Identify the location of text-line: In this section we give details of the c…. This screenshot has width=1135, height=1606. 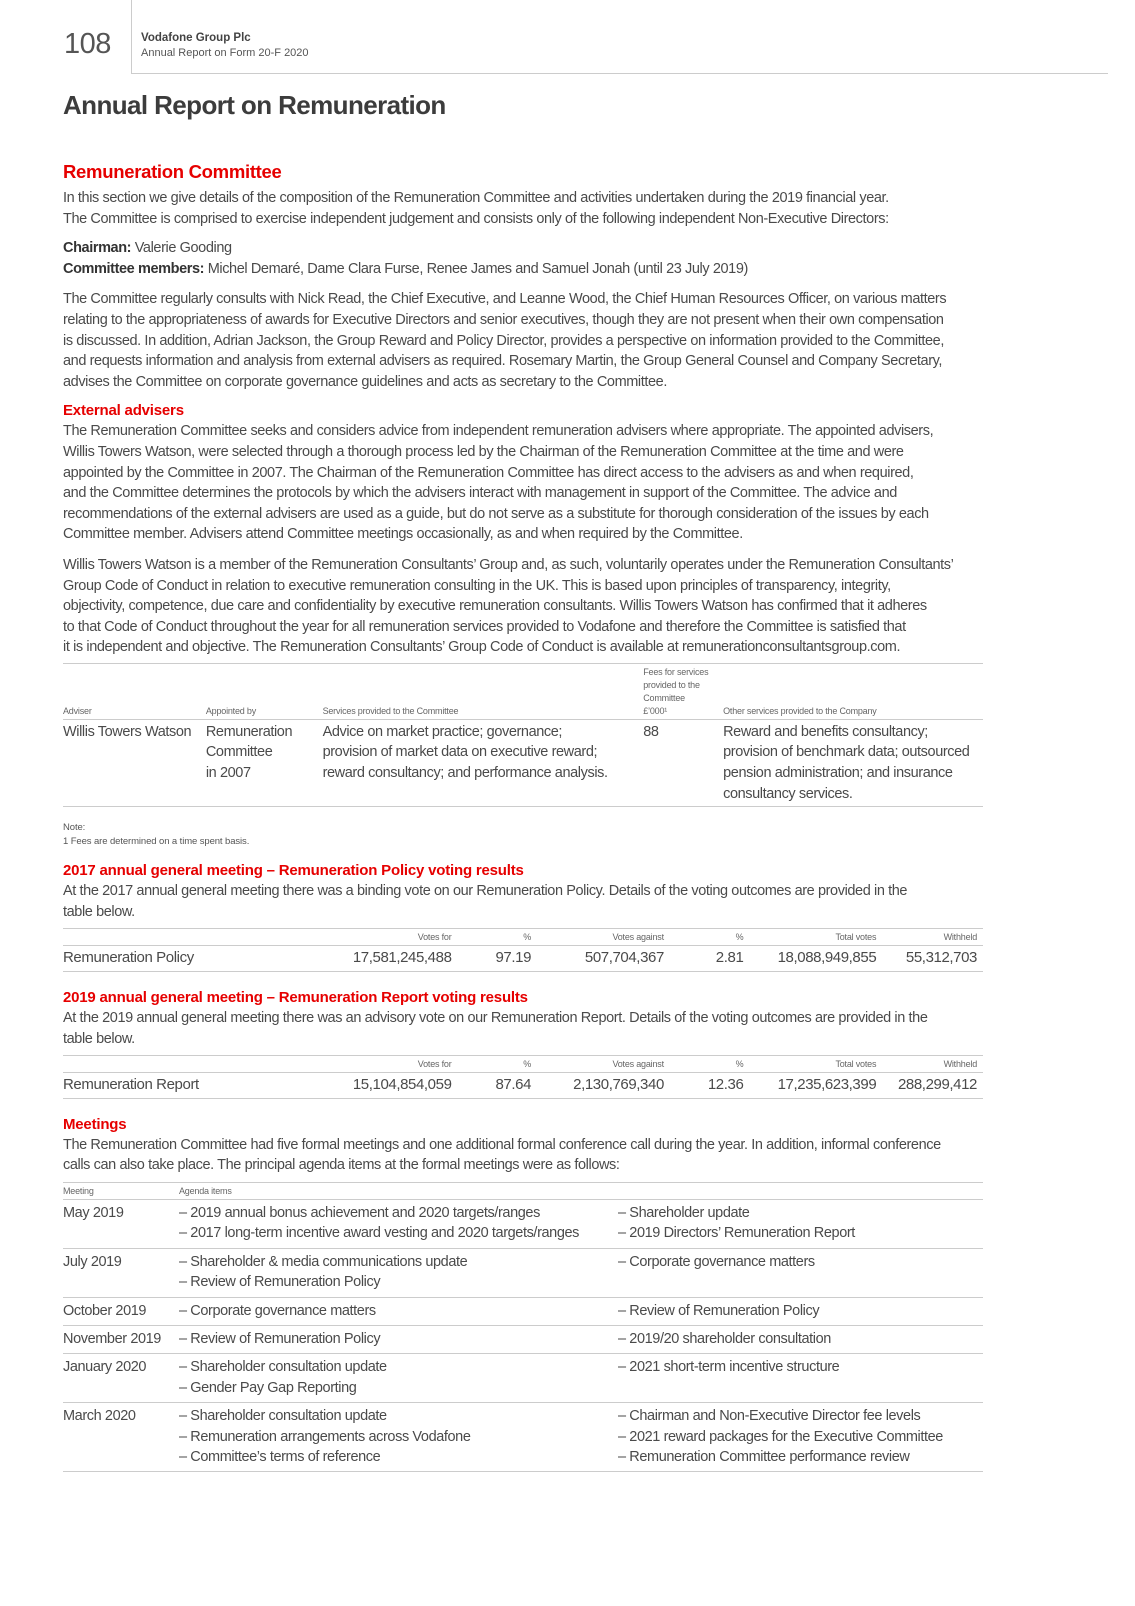
(476, 198).